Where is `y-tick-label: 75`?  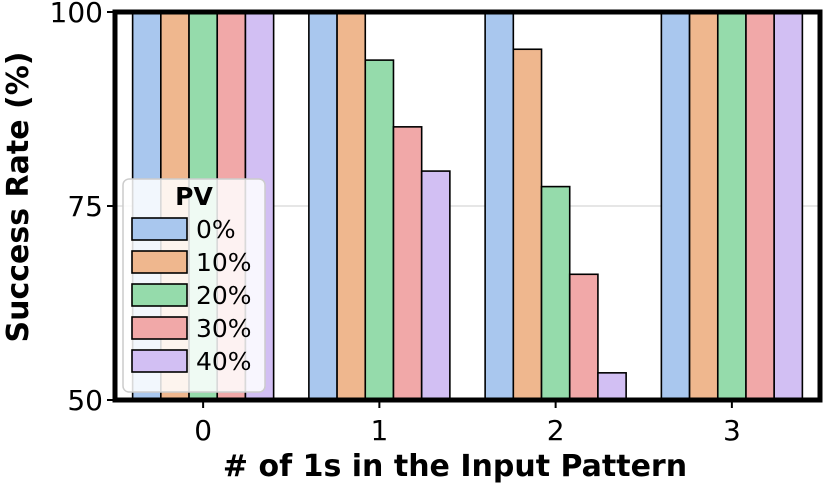 y-tick-label: 75 is located at coordinates (85, 206).